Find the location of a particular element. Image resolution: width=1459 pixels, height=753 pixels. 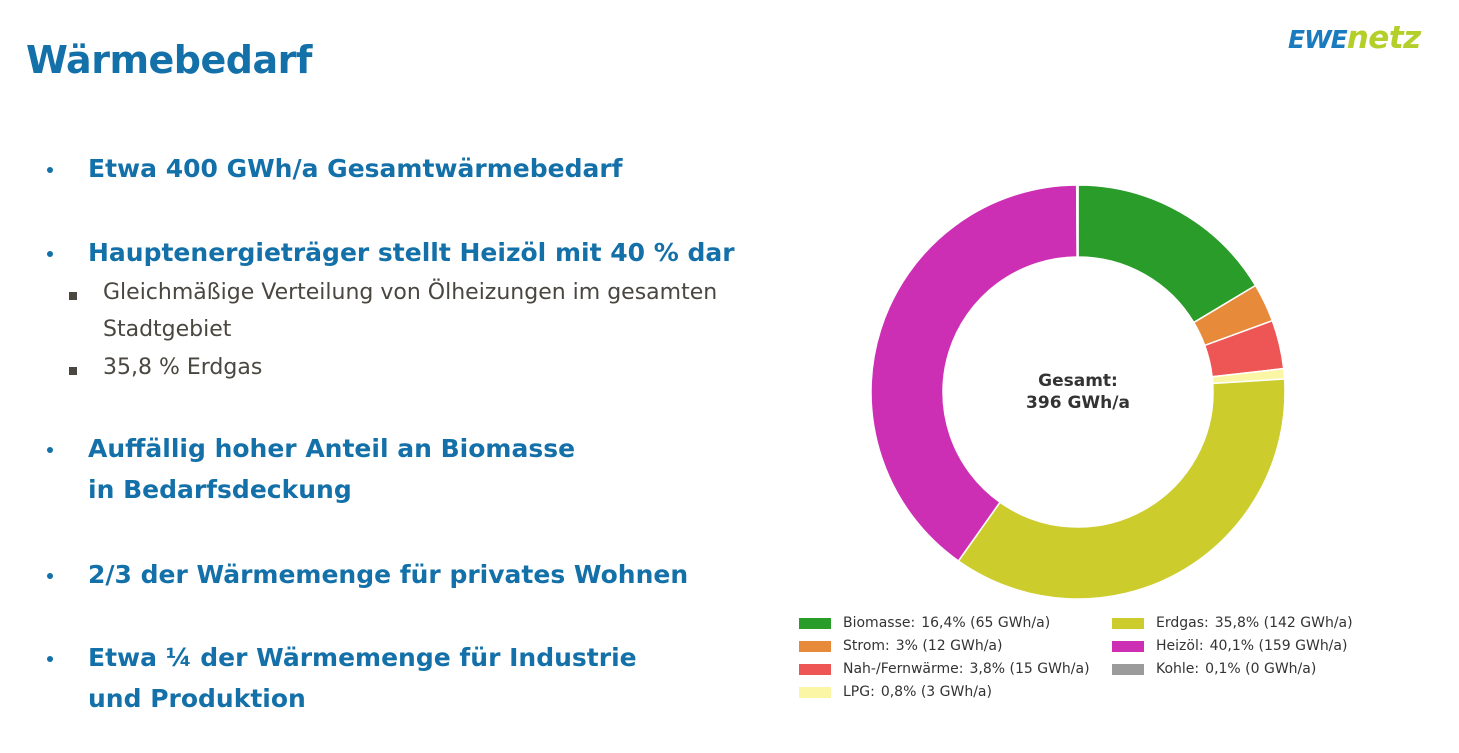

legend-item-heizöl: Heizöl: 40,1% (159 GWh/a) is located at coordinates (1229, 646).